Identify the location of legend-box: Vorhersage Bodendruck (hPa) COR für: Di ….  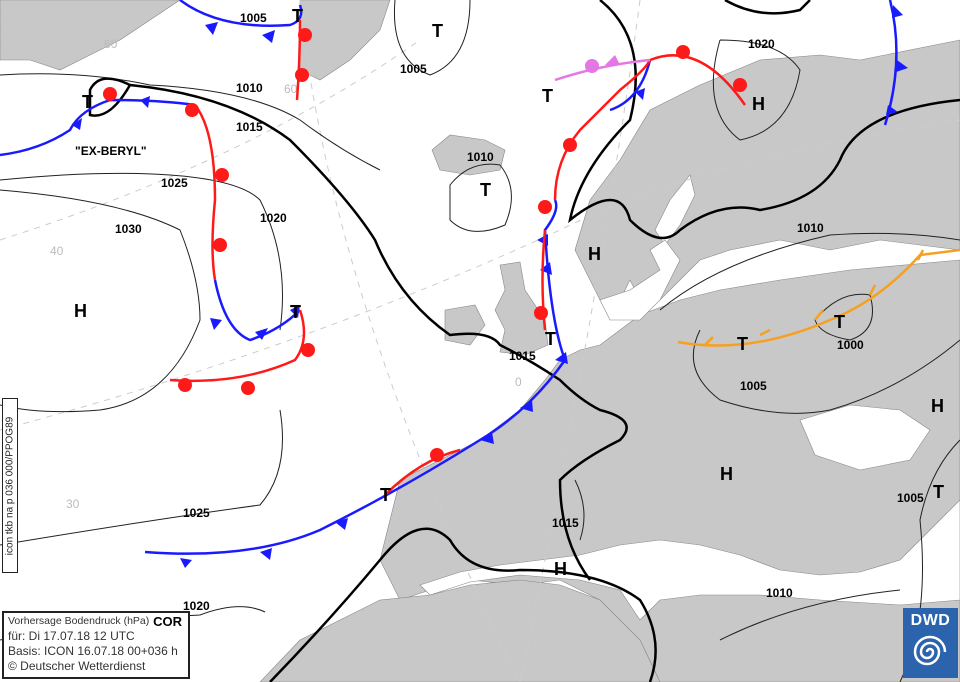
(96, 645).